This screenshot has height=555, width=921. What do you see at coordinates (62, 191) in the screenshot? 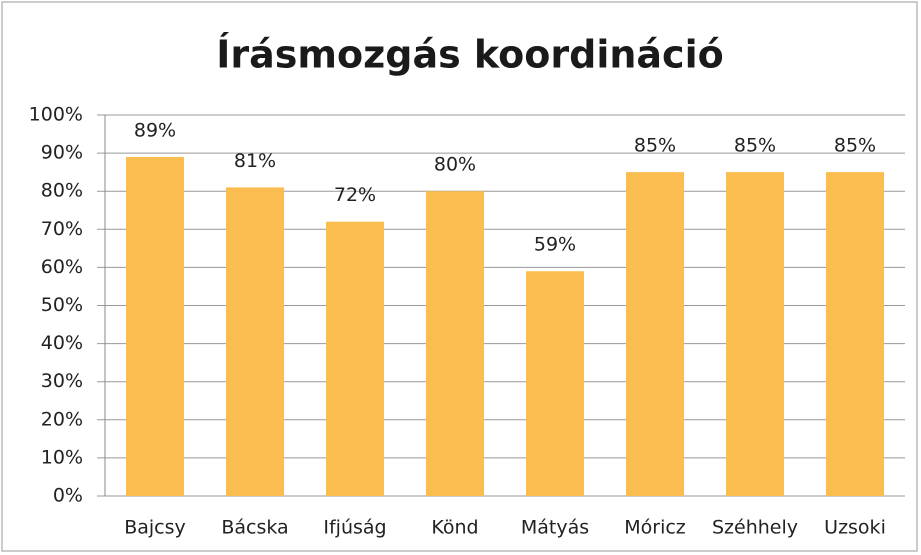
I see `y-tick-label: 80%` at bounding box center [62, 191].